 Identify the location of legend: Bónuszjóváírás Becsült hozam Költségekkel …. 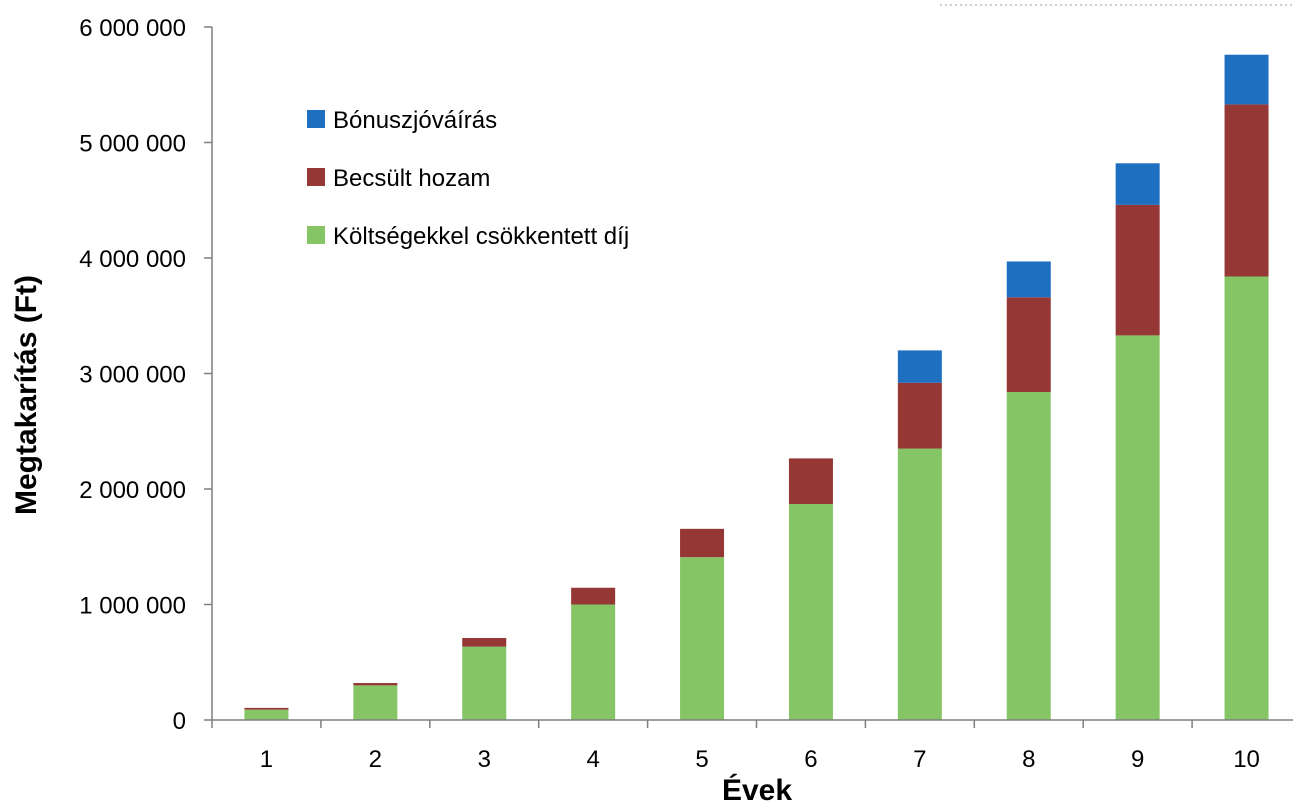
(468, 178).